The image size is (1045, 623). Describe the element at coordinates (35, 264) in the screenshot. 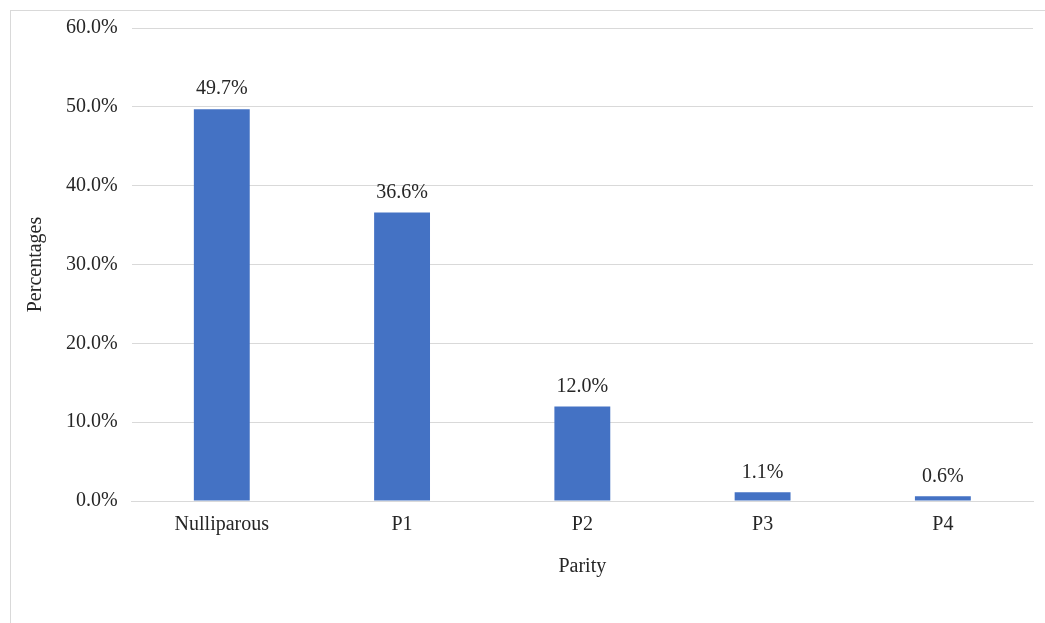

I see `y-axis-title: Percentages` at that location.